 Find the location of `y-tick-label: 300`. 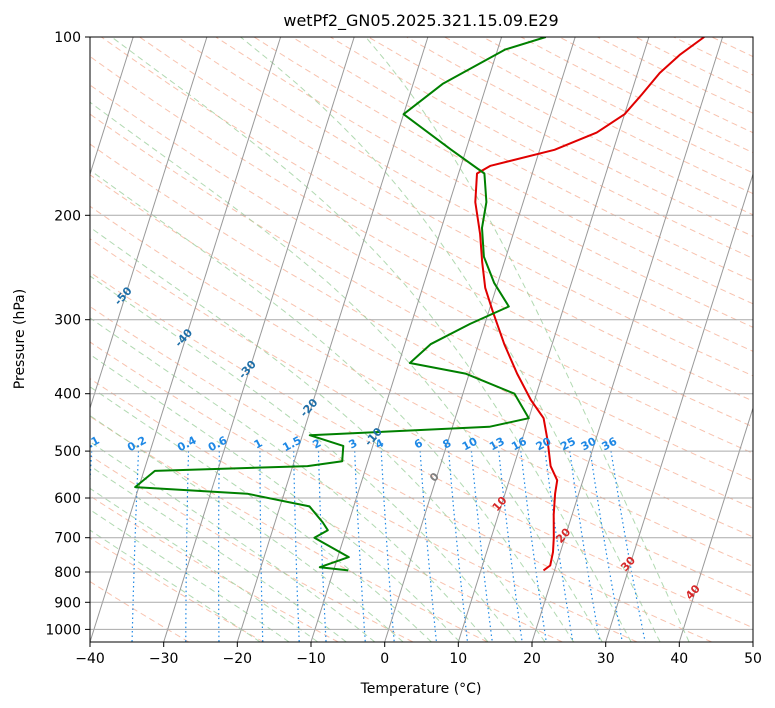

y-tick-label: 300 is located at coordinates (67, 321).